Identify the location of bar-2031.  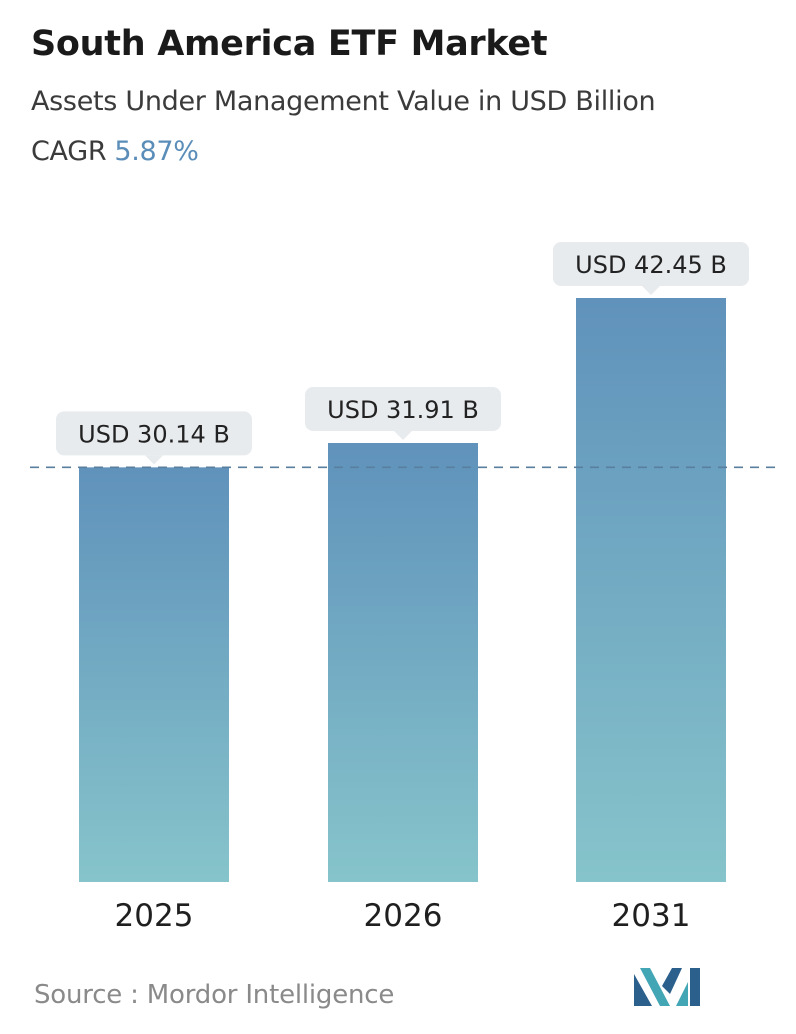
(651, 590).